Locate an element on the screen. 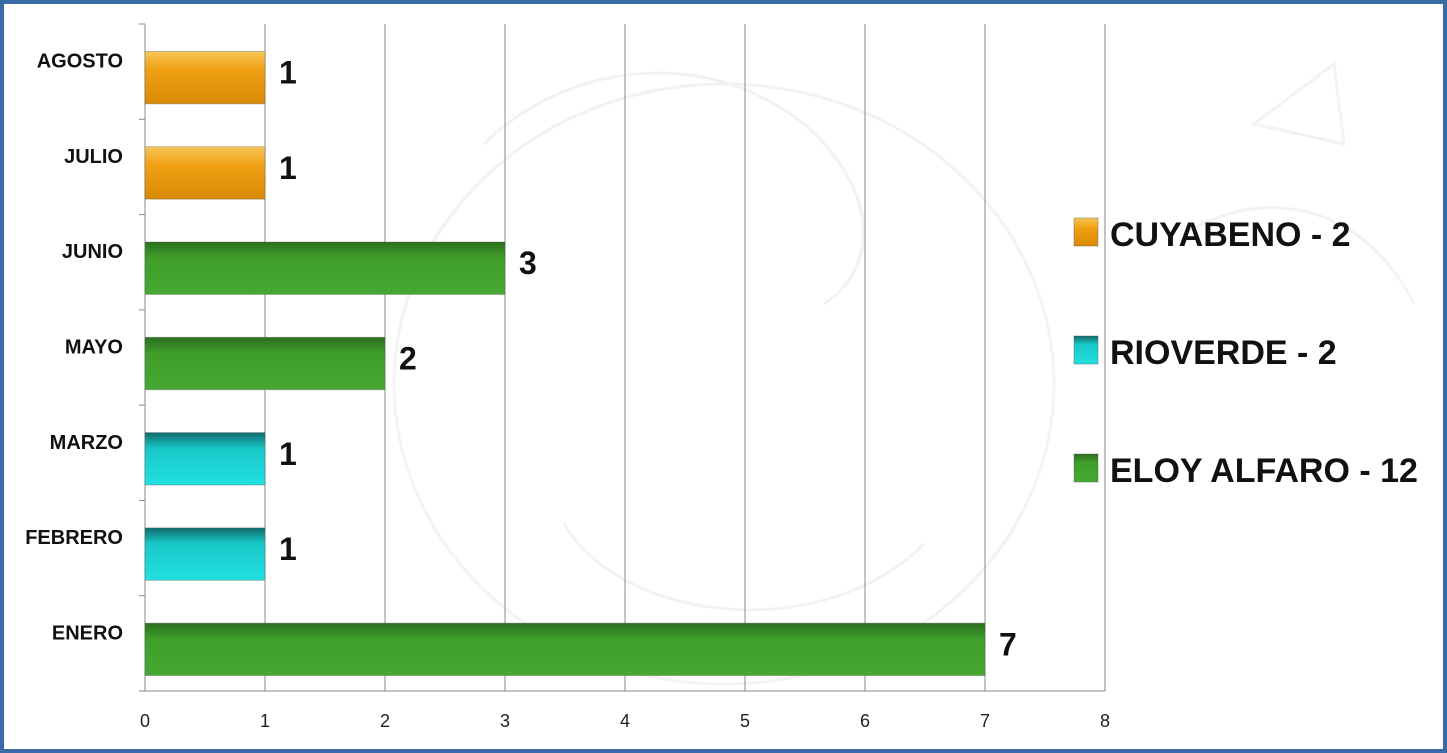 Image resolution: width=1447 pixels, height=753 pixels. category-label-marzo: MARZO is located at coordinates (86, 443).